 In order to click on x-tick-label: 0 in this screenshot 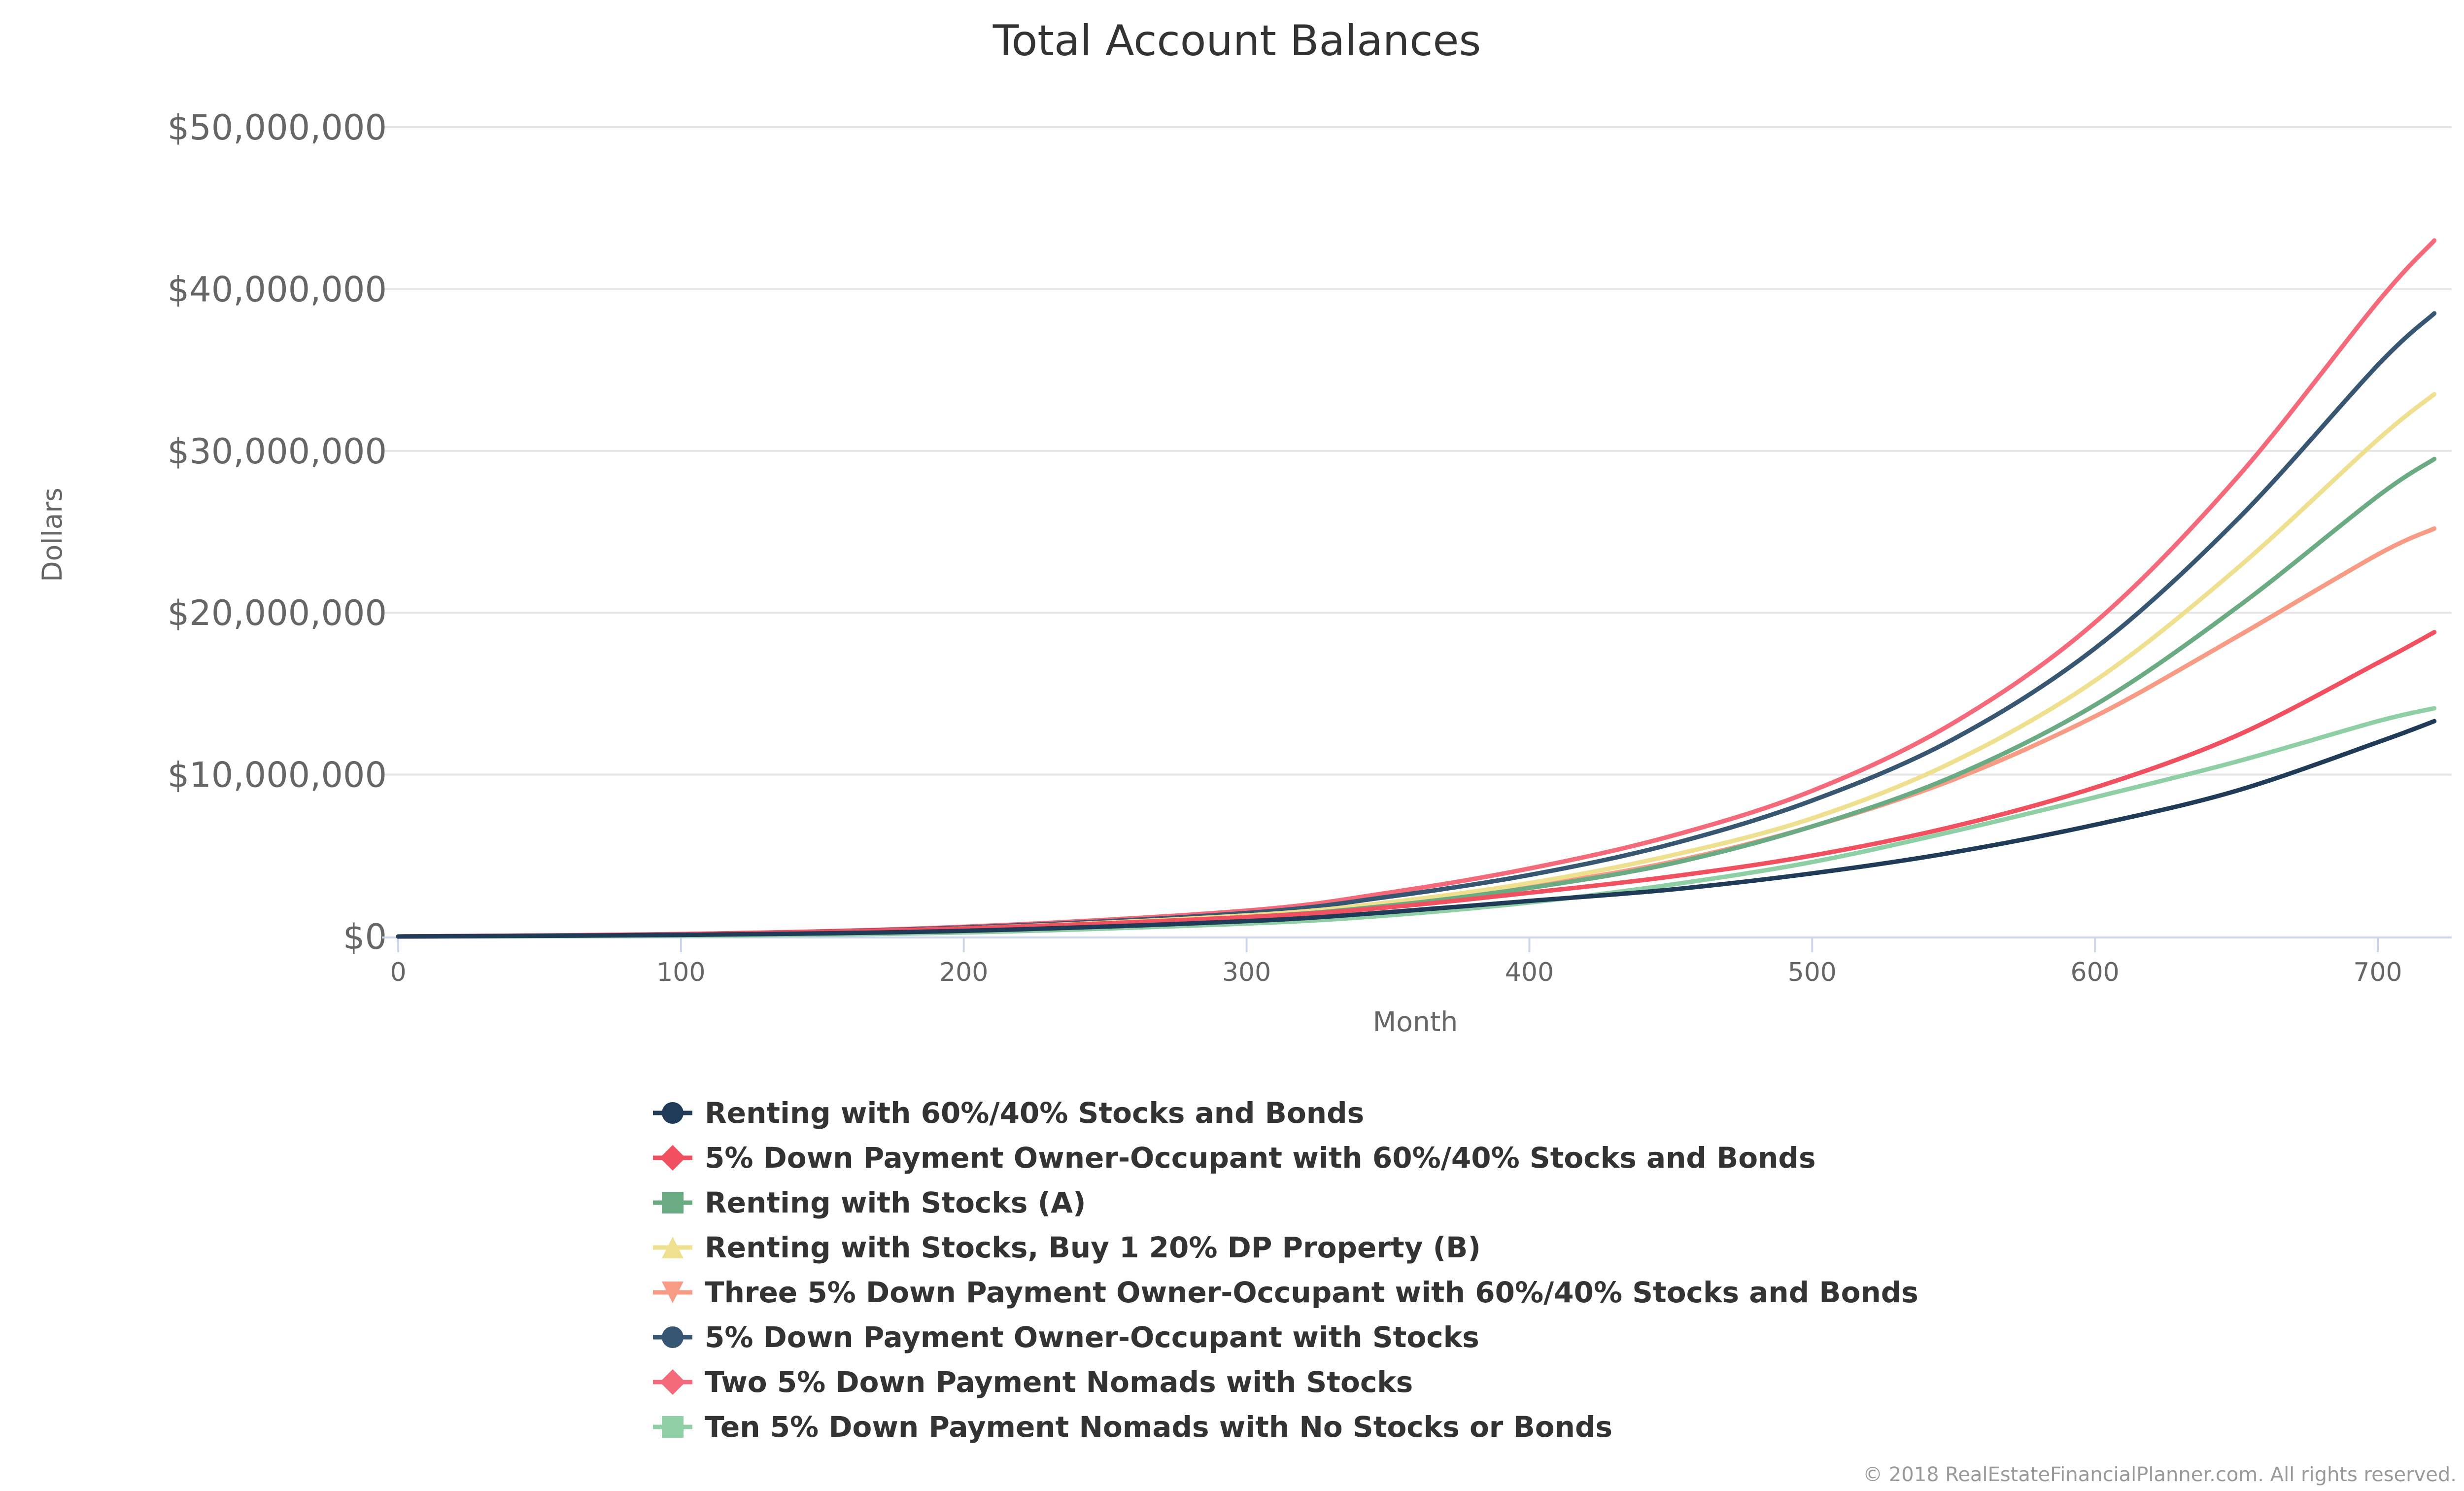, I will do `click(398, 973)`.